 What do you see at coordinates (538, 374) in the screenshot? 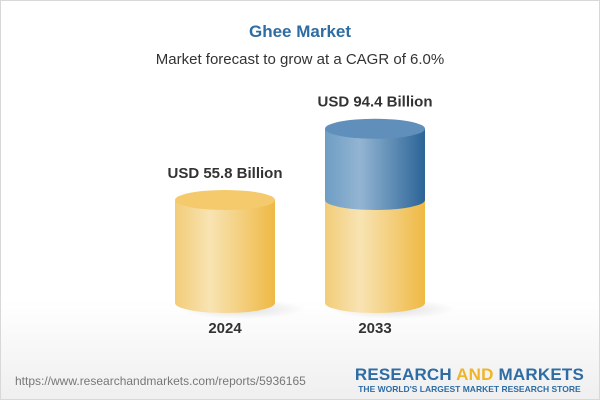
I see `logo-text: MARKETS` at bounding box center [538, 374].